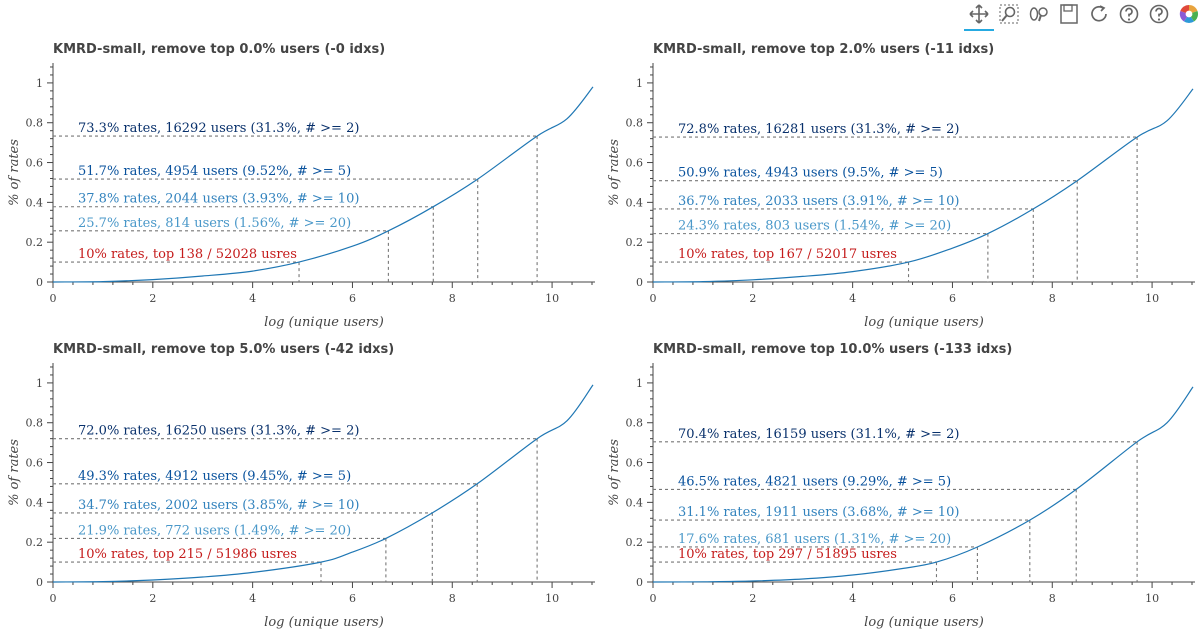 The image size is (1200, 630). Describe the element at coordinates (214, 476) in the screenshot. I see `threshold-annotation: 49.3% rates, 4912 users (9.45%, # >= 5)` at that location.